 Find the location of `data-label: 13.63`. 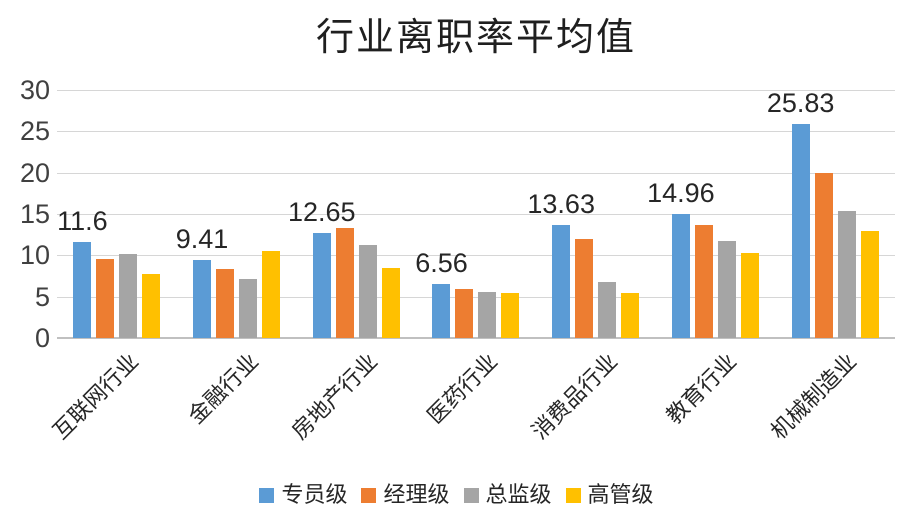

data-label: 13.63 is located at coordinates (561, 204).